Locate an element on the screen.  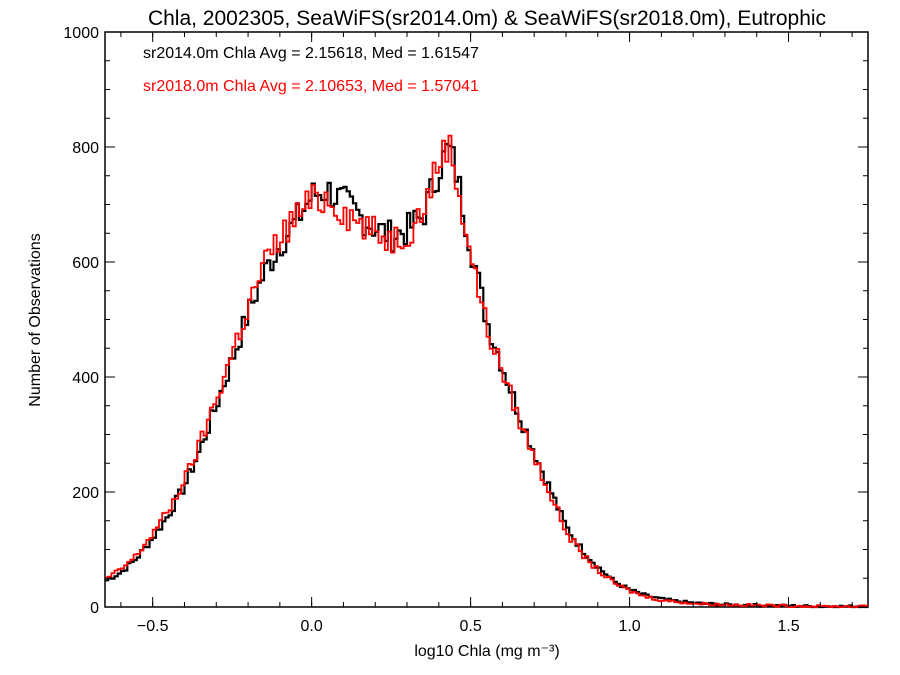
x-tick-label: −0.5 is located at coordinates (153, 626).